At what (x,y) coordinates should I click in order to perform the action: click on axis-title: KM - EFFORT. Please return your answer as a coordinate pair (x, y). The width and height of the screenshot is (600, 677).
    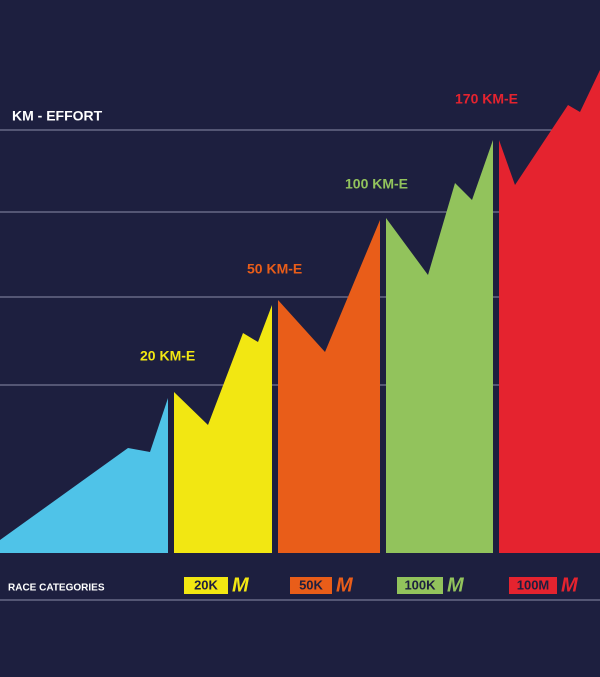
    Looking at the image, I should click on (57, 116).